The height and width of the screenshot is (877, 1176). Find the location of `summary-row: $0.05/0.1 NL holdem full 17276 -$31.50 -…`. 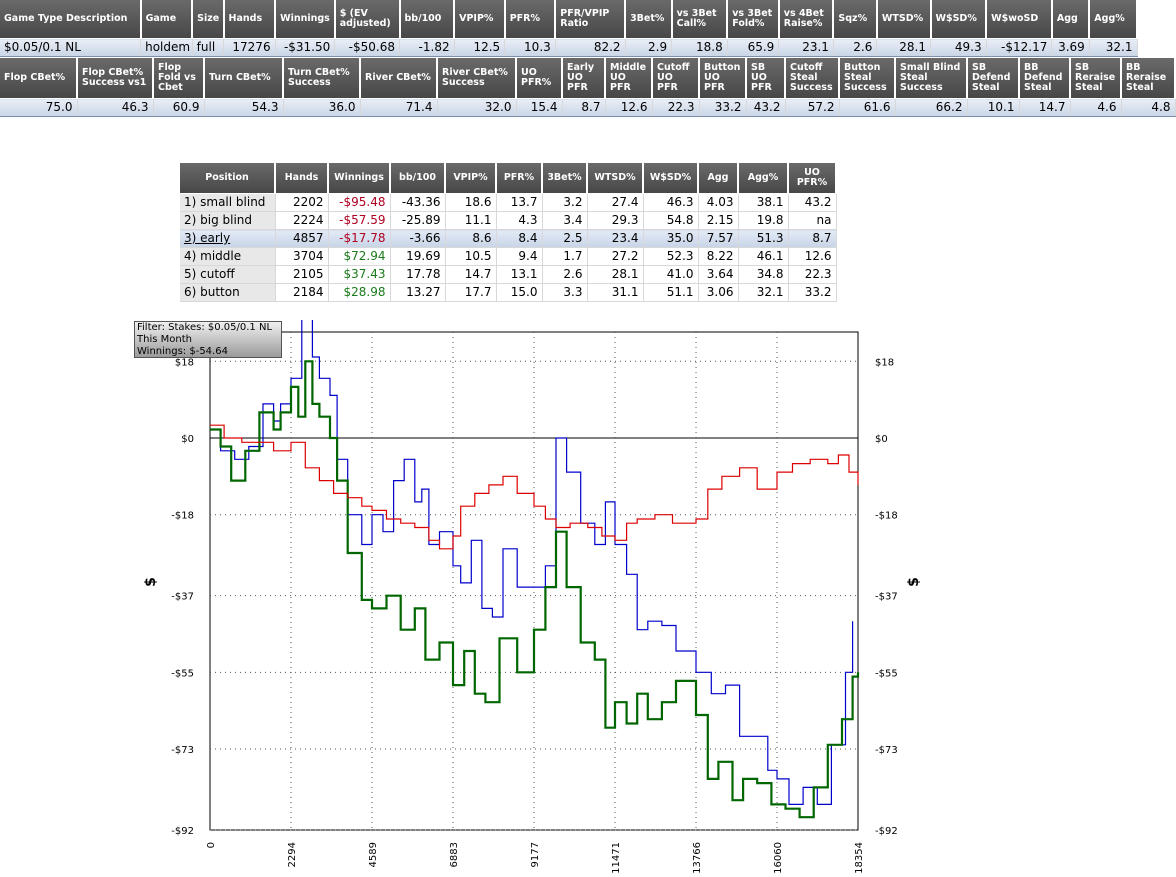

summary-row: $0.05/0.1 NL holdem full 17276 -$31.50 -… is located at coordinates (569, 47).